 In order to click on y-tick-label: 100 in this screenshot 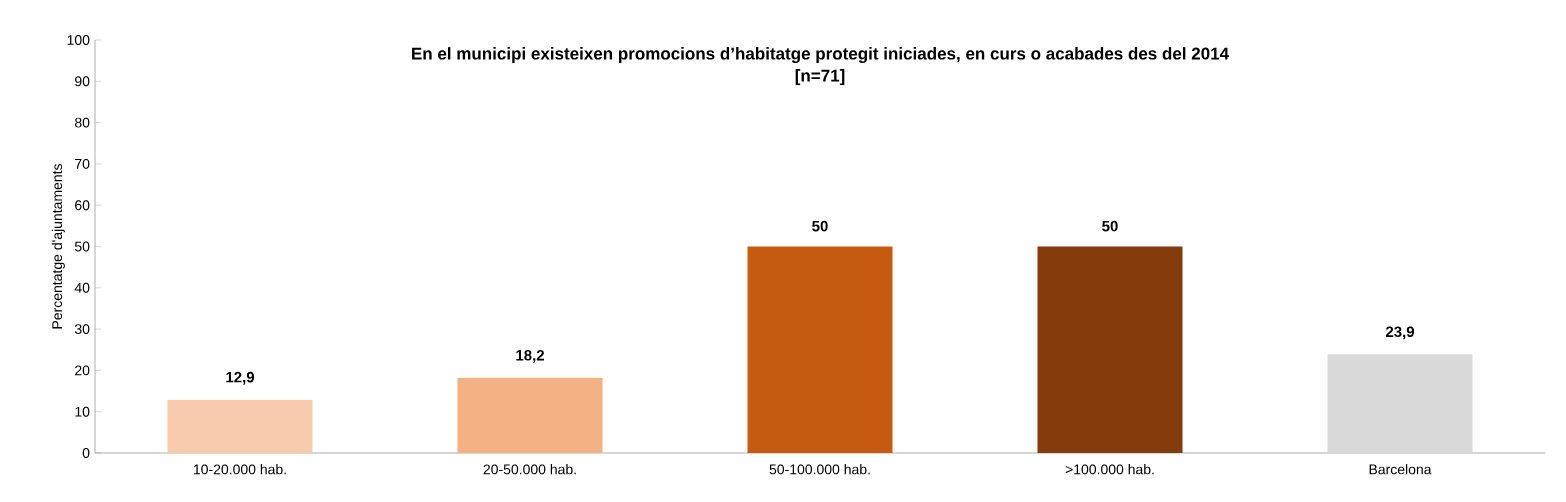, I will do `click(78, 40)`.